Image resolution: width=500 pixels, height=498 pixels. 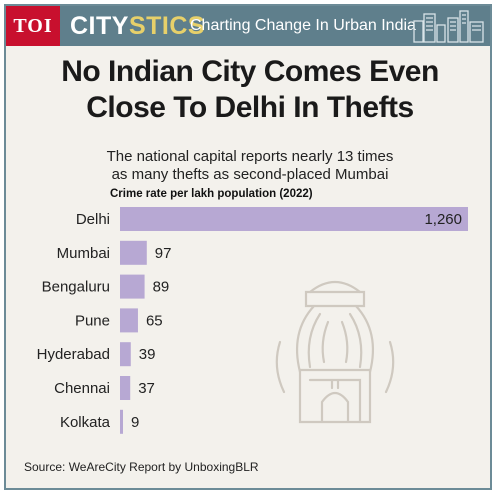 I want to click on category-label: Chennai, so click(x=82, y=388).